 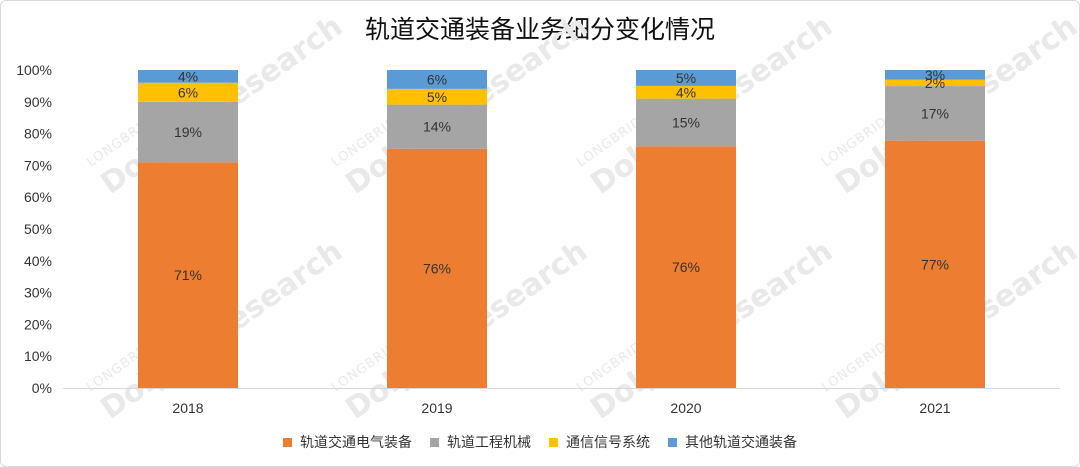 I want to click on y-tick-label: 40%, so click(x=38, y=261).